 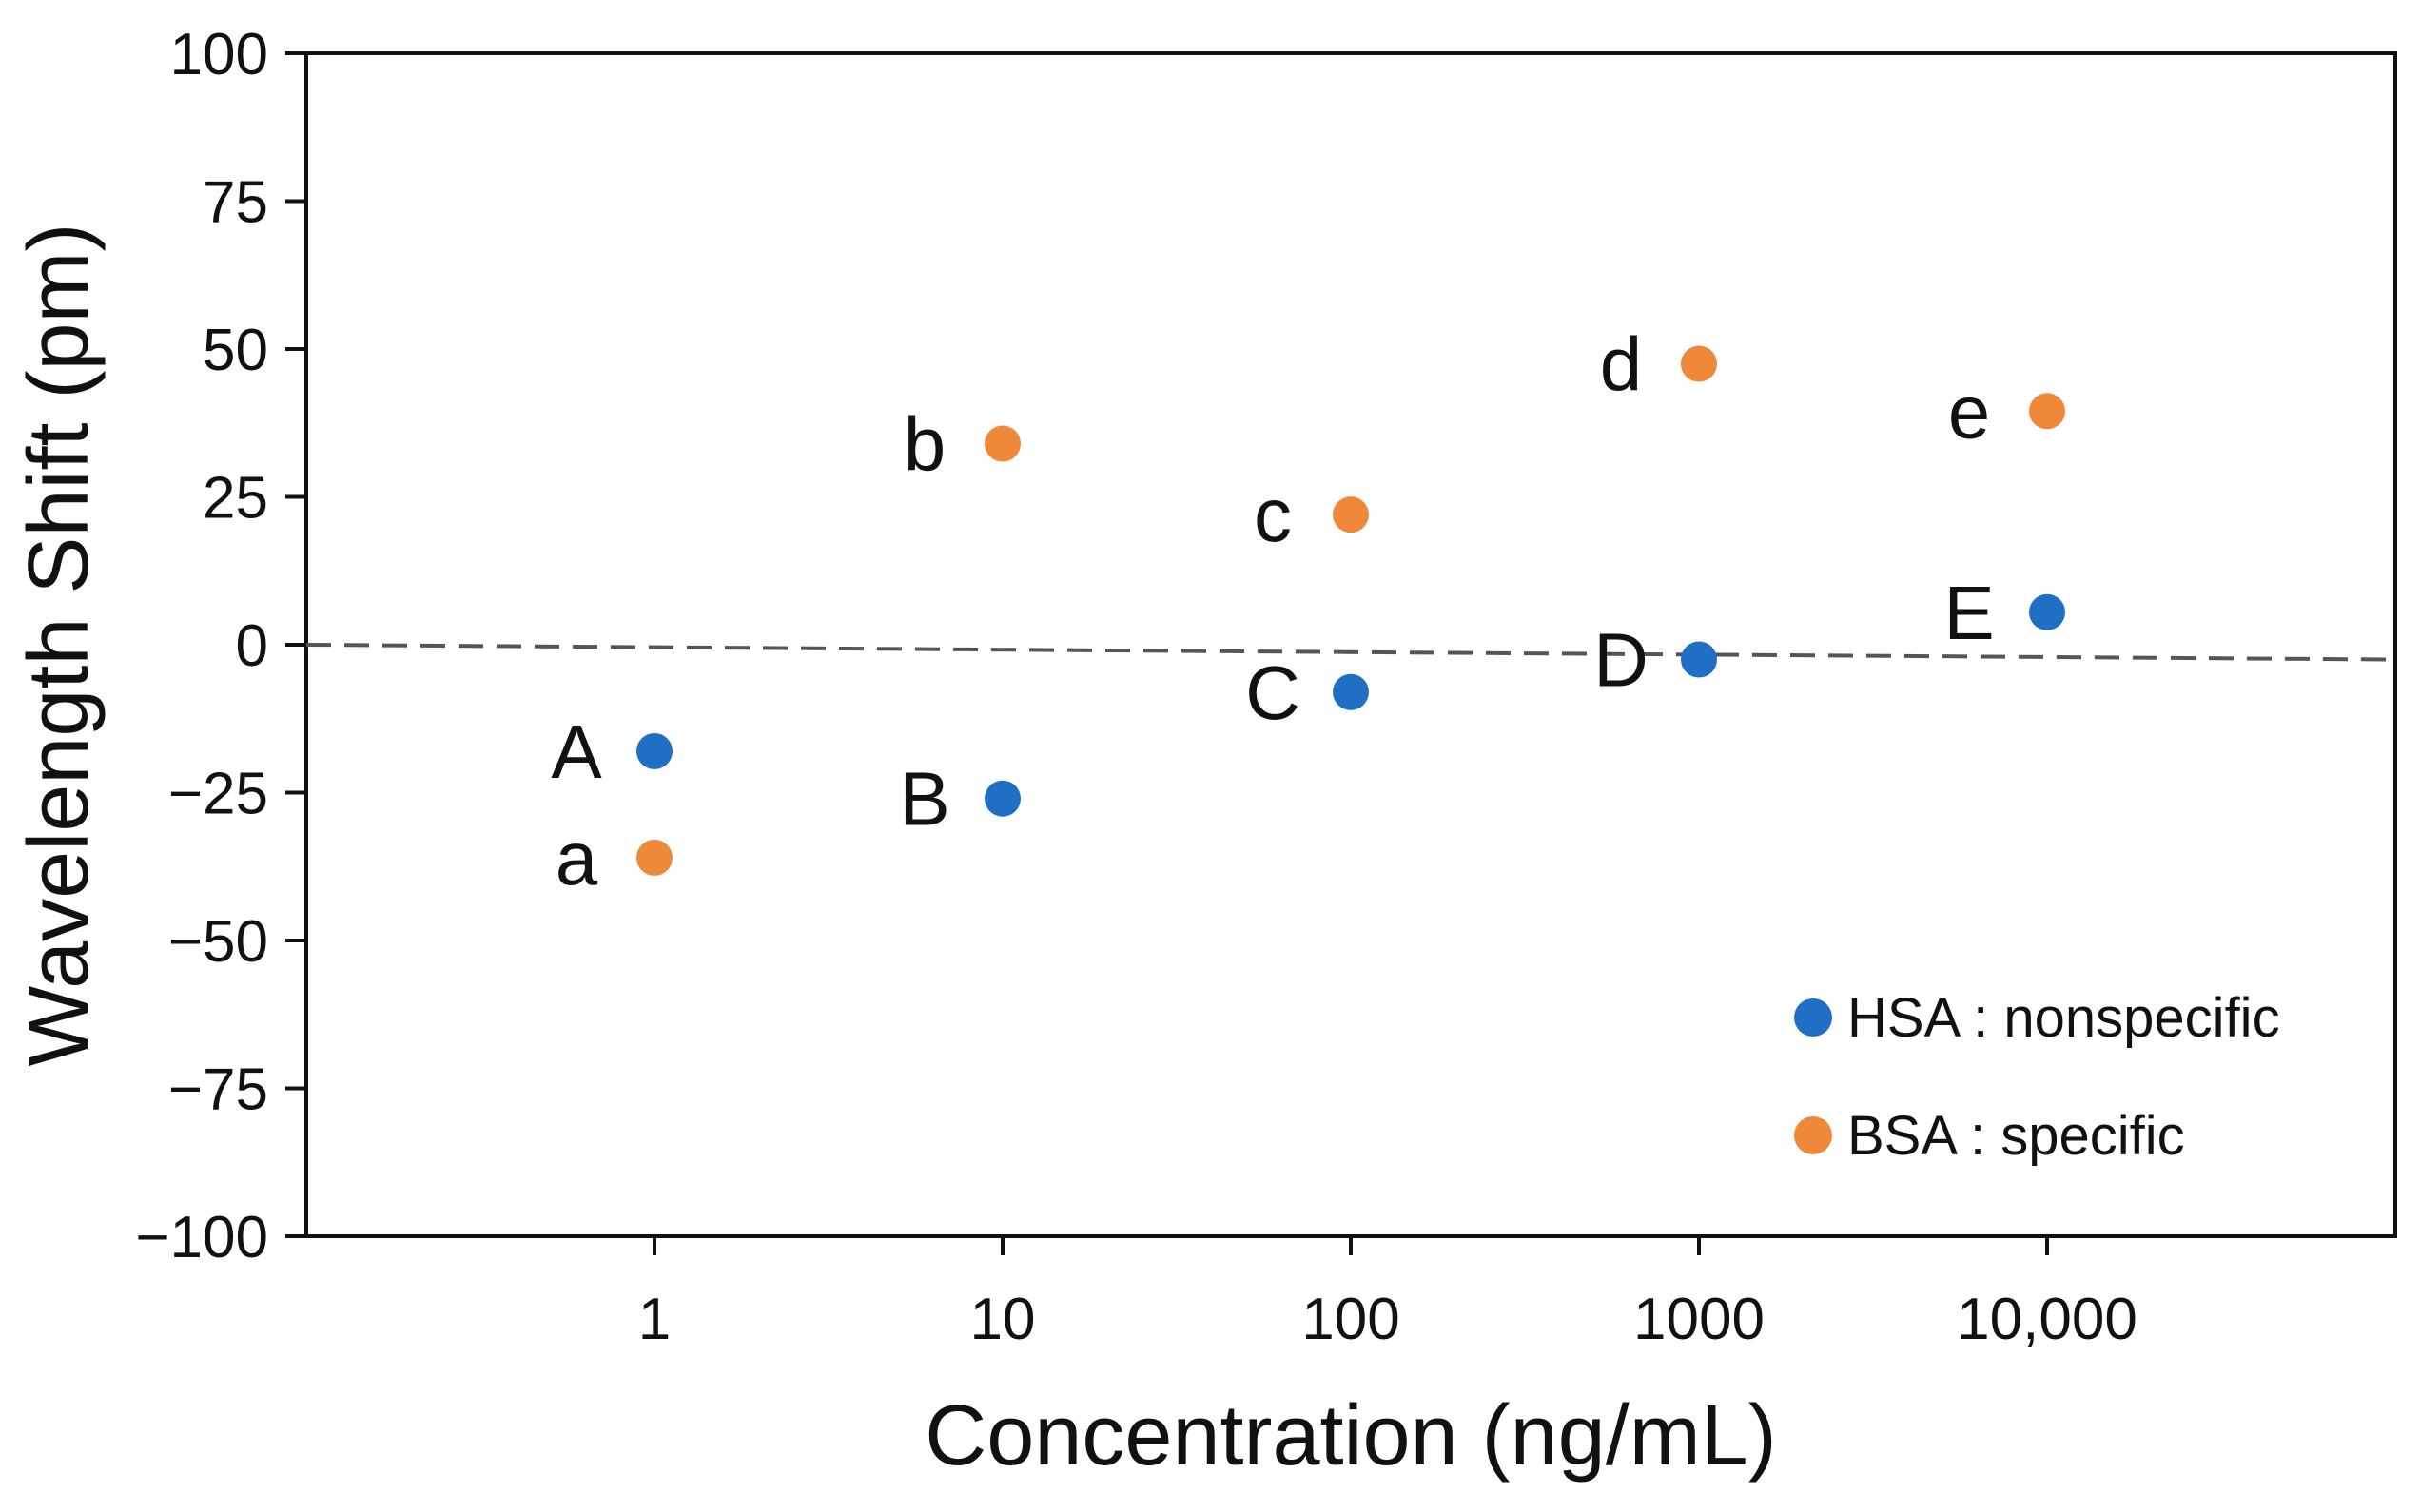 What do you see at coordinates (1621, 661) in the screenshot?
I see `point-label: D` at bounding box center [1621, 661].